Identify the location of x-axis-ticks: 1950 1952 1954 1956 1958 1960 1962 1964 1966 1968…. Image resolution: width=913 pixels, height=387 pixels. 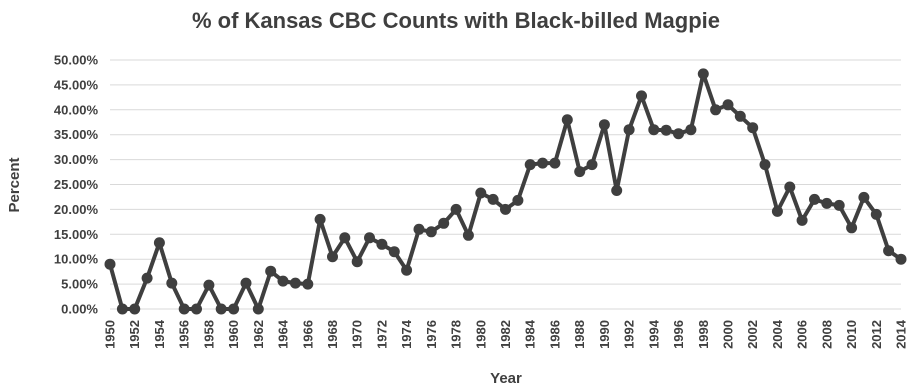
(506, 334).